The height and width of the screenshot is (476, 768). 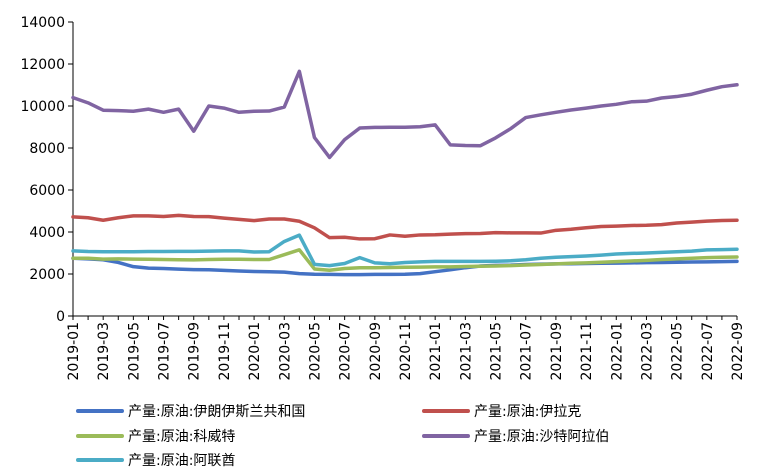 I want to click on x-tick-label: 2020-11, so click(x=406, y=351).